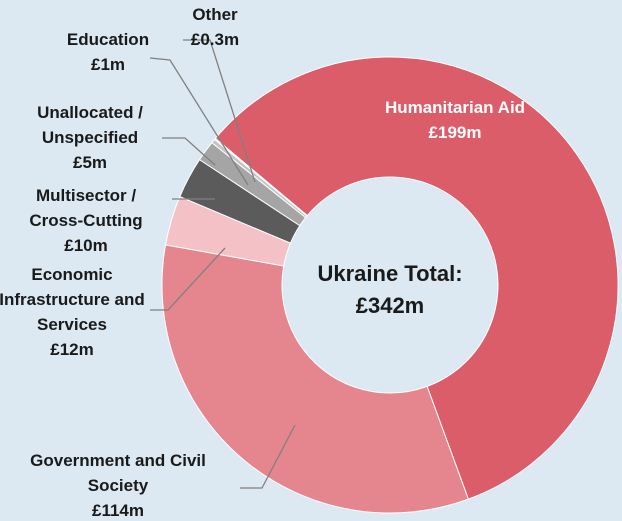 This screenshot has height=521, width=622. I want to click on slice-label: Humanitarian Aid £199m, so click(455, 120).